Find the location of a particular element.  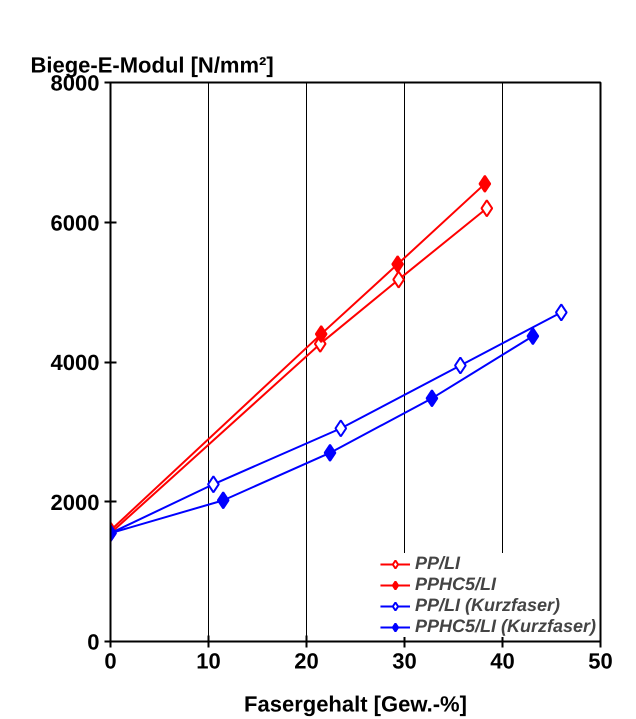

x-tick-label: 20 is located at coordinates (306, 661).